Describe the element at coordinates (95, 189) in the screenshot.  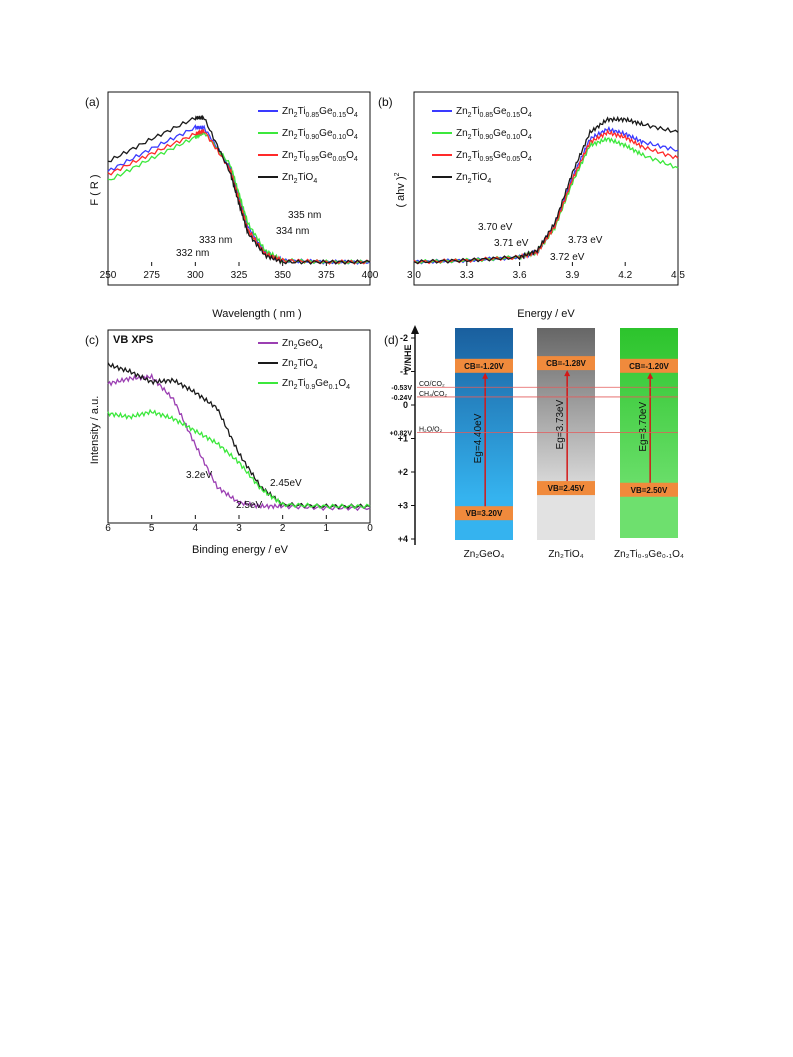
I see `panel-a-ylabel: F ( R )` at that location.